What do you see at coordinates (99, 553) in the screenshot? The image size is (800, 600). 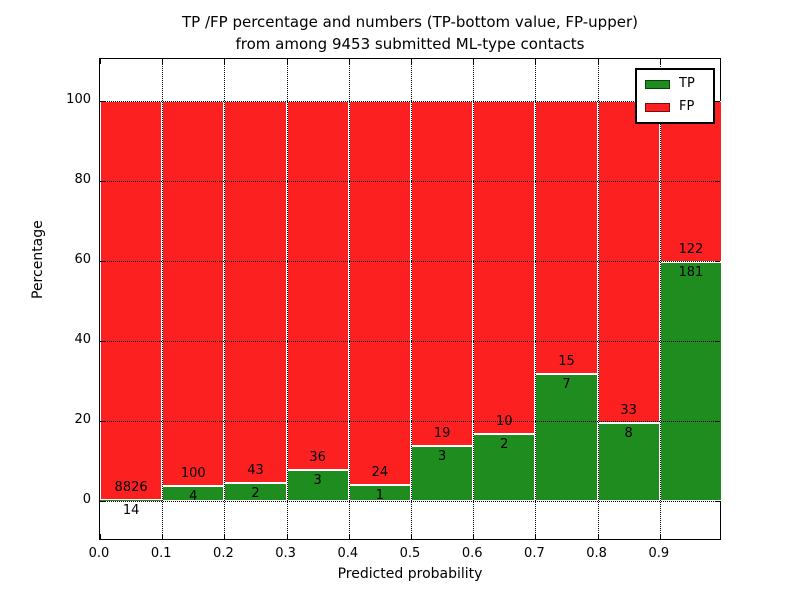 I see `x-tick-label: 0.0` at bounding box center [99, 553].